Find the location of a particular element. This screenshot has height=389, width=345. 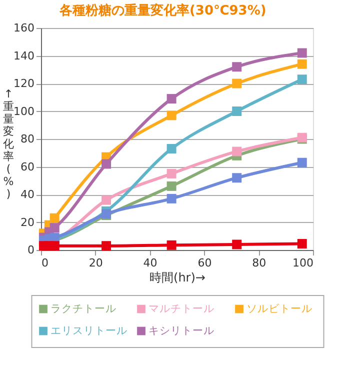

legend-label: キシリトール is located at coordinates (181, 331).